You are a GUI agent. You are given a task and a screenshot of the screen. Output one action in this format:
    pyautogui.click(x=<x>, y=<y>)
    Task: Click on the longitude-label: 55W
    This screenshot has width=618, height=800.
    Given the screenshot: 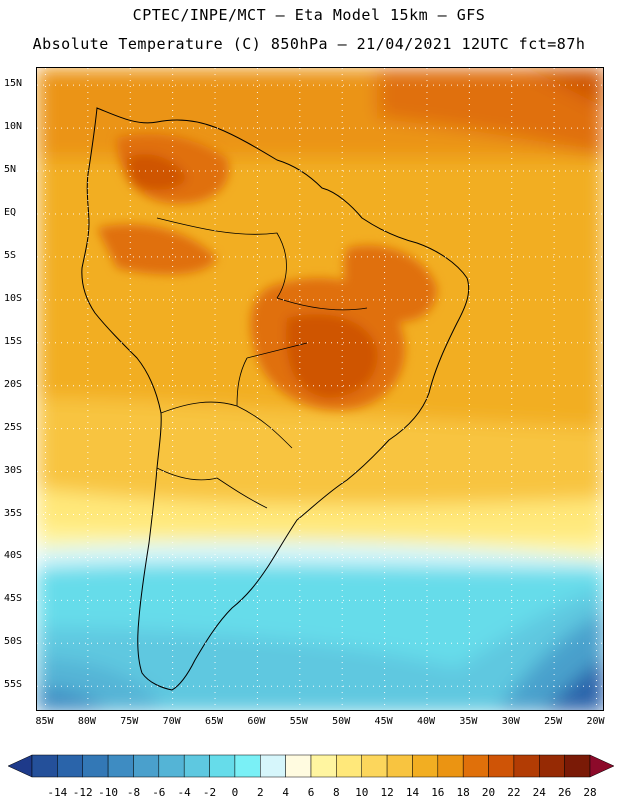 What is the action you would take?
    pyautogui.click(x=298, y=721)
    